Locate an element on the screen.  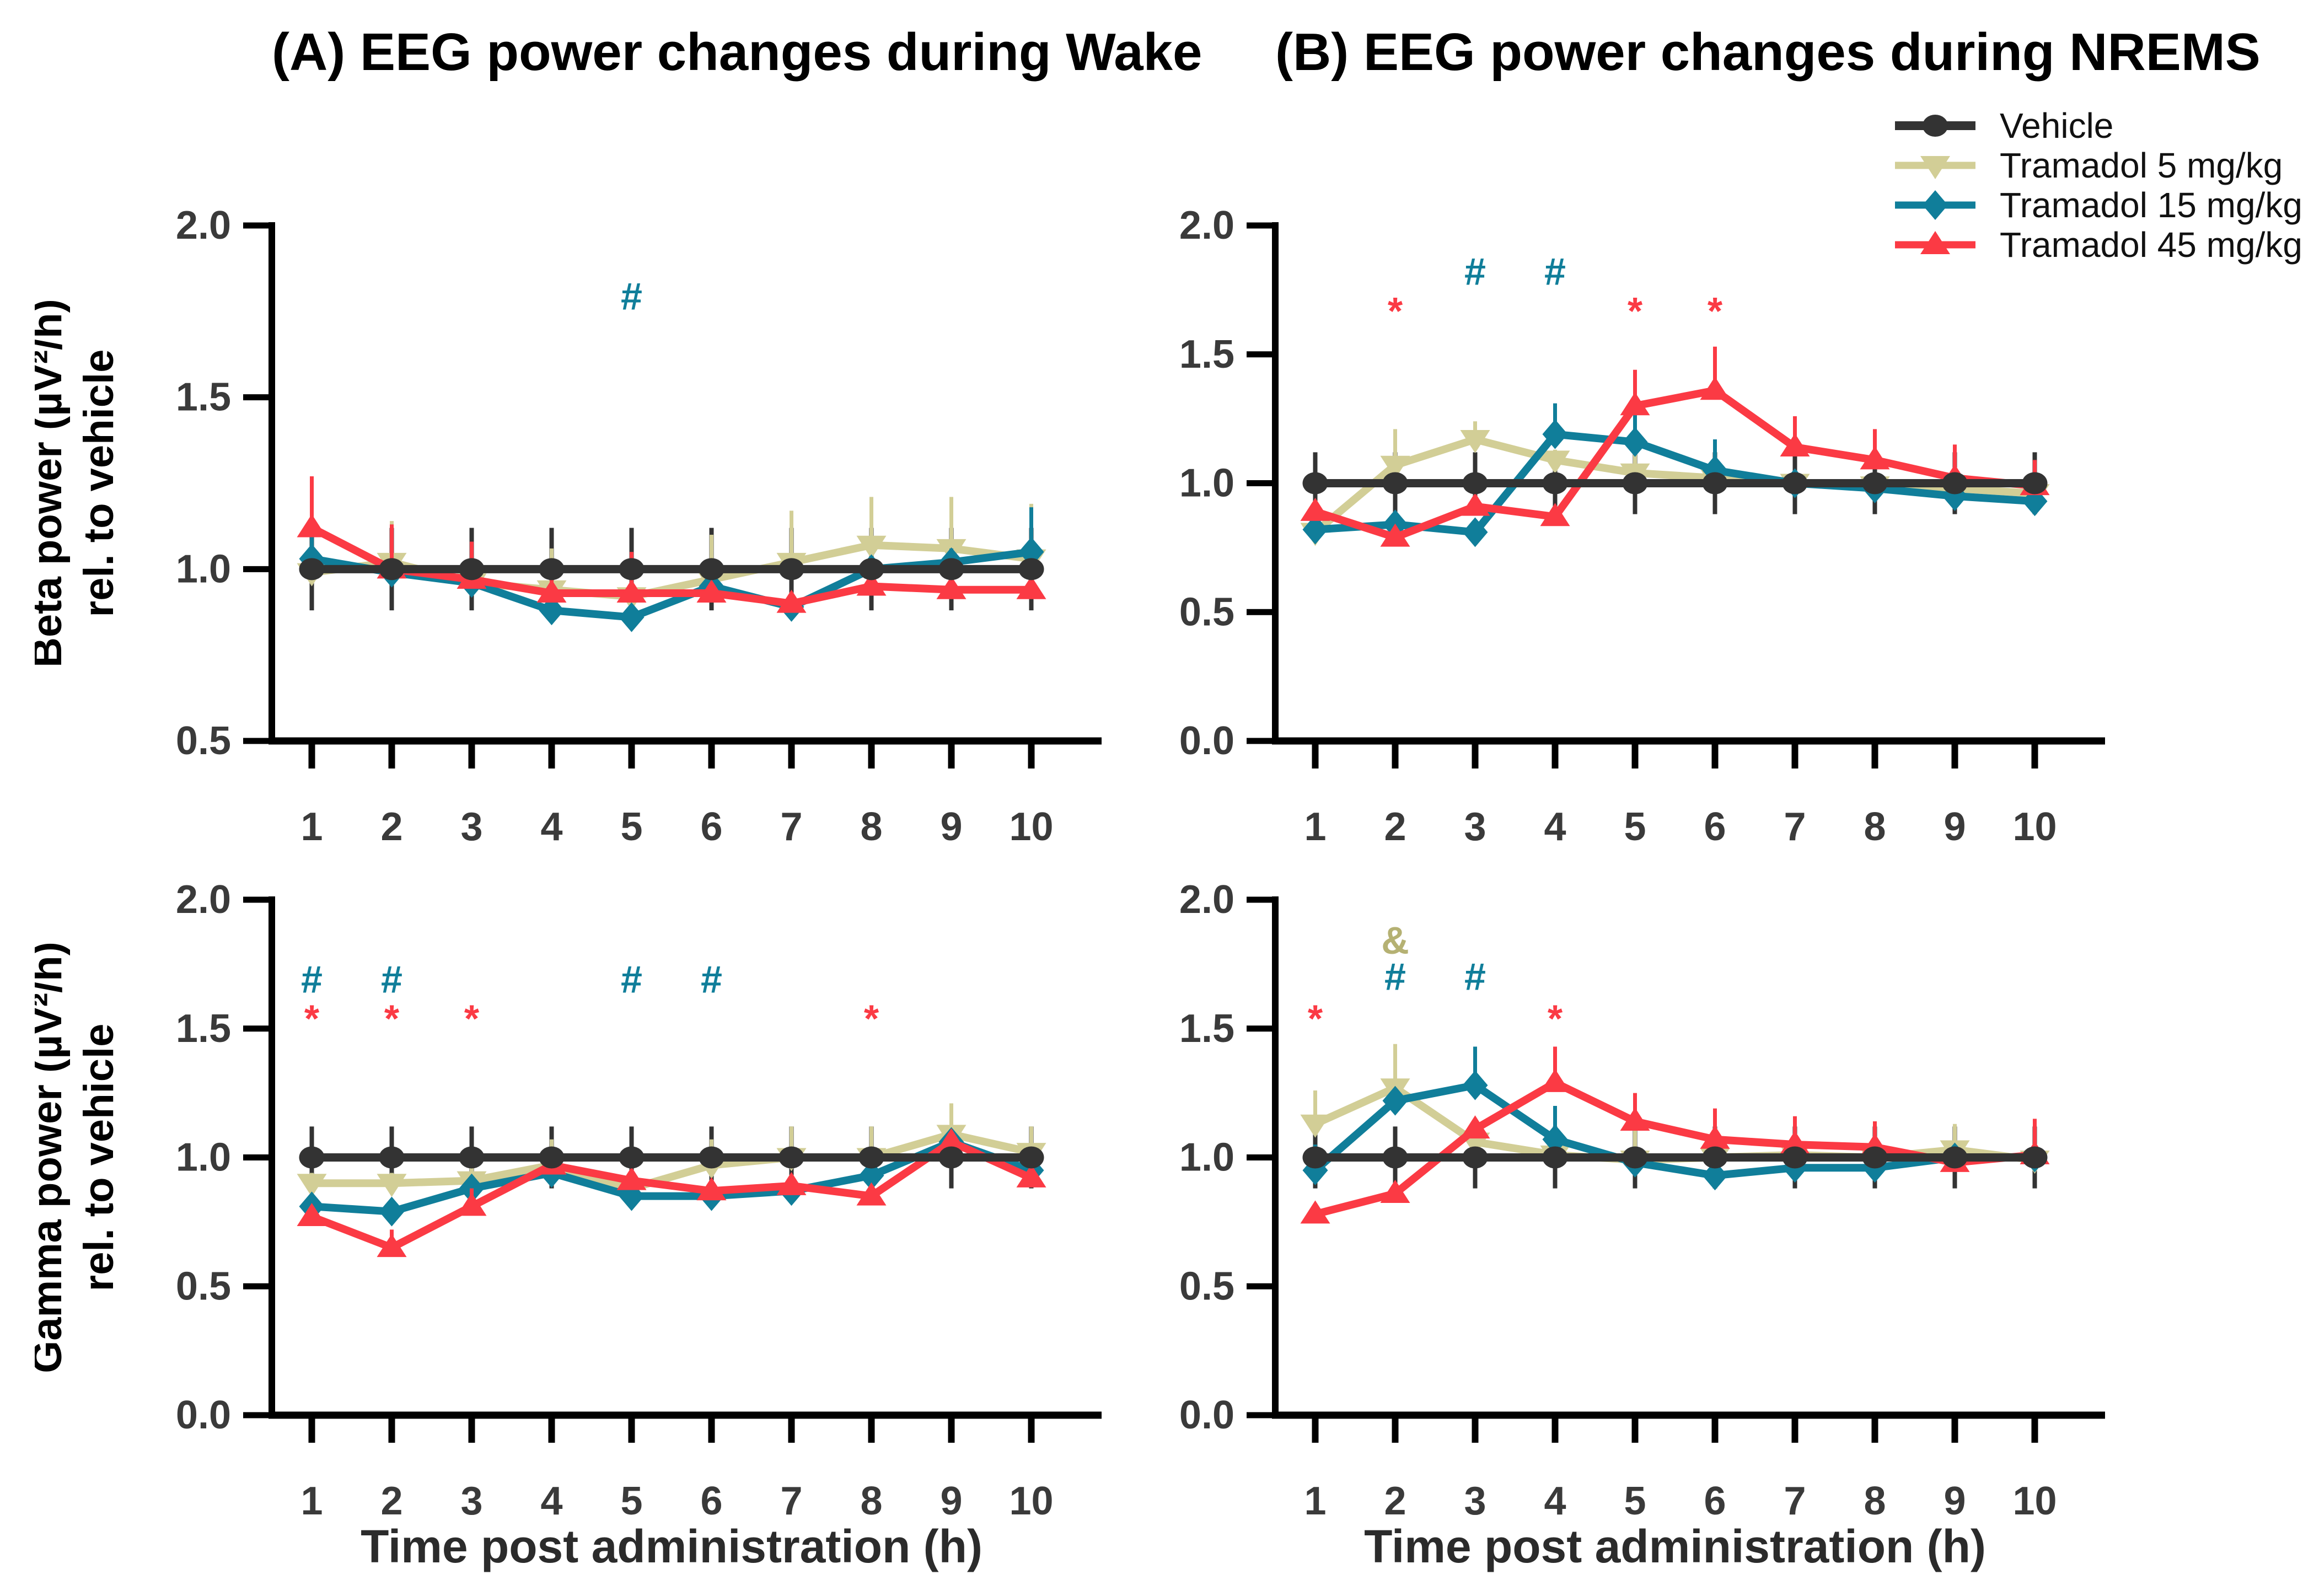
legend-item-tramadol-15: Tramadol 15 mg/kg is located at coordinates (2098, 205).